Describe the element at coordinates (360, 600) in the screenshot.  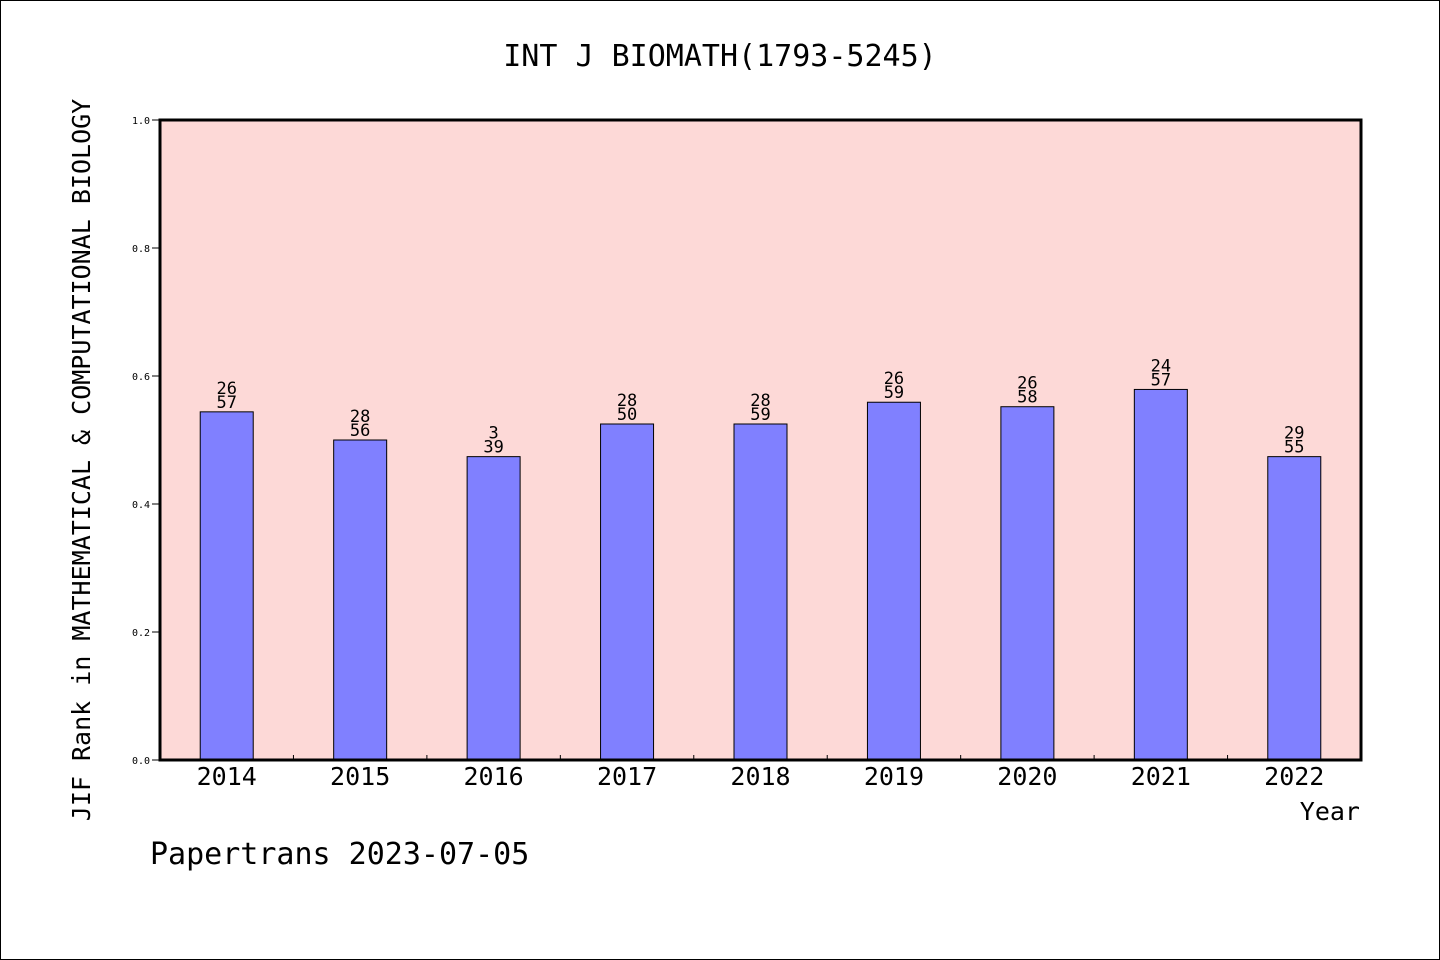
I see `bar-2015` at that location.